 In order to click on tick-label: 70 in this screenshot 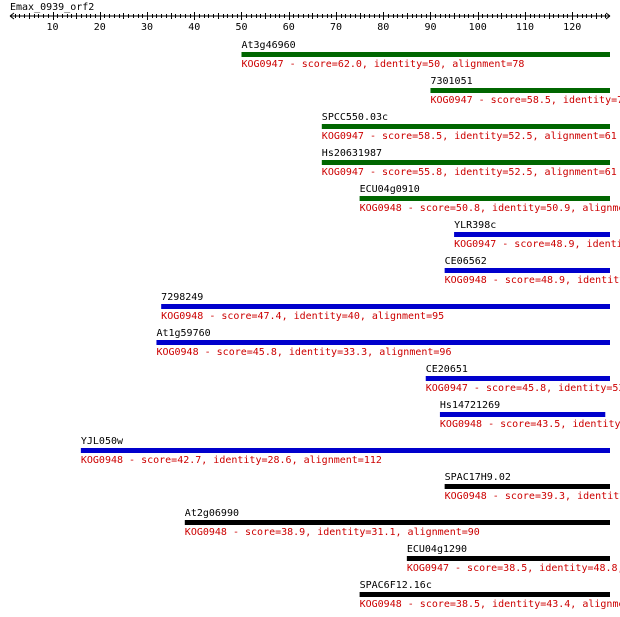, I will do `click(336, 27)`.